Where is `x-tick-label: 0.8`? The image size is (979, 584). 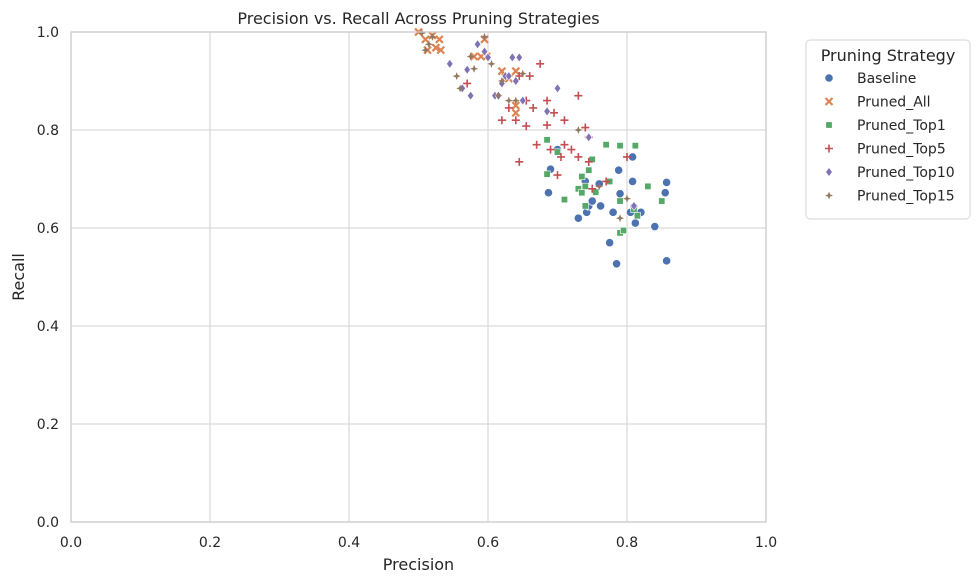 x-tick-label: 0.8 is located at coordinates (627, 543).